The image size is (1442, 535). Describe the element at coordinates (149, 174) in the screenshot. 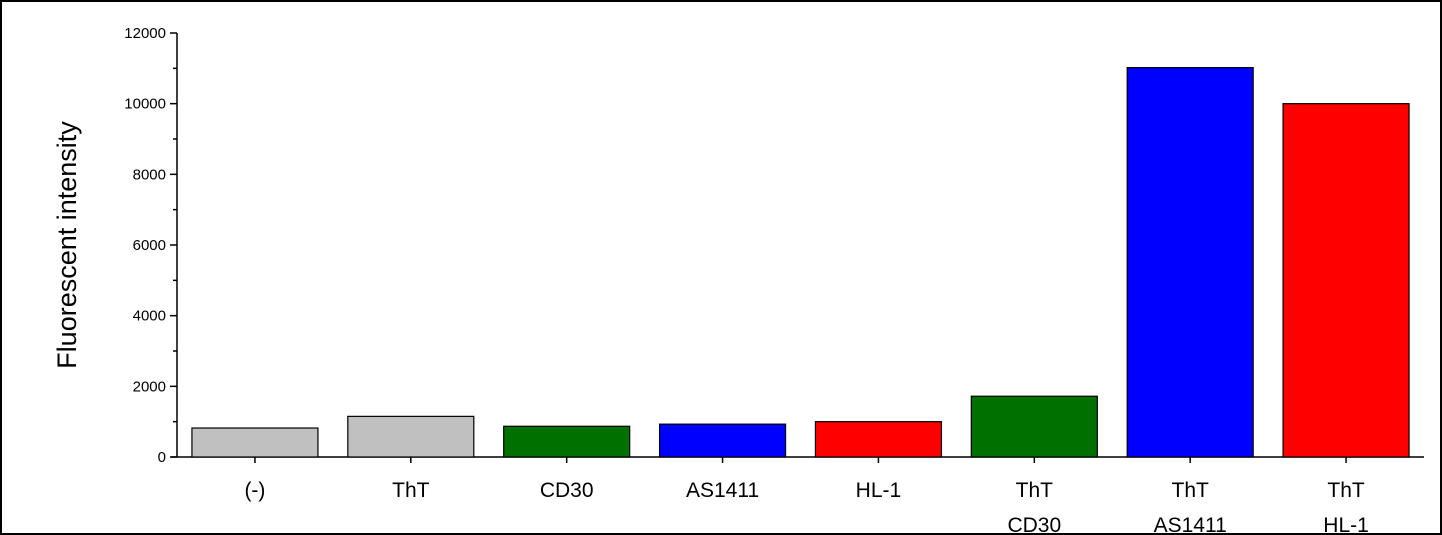

I see `y-tick-label: 8000` at that location.